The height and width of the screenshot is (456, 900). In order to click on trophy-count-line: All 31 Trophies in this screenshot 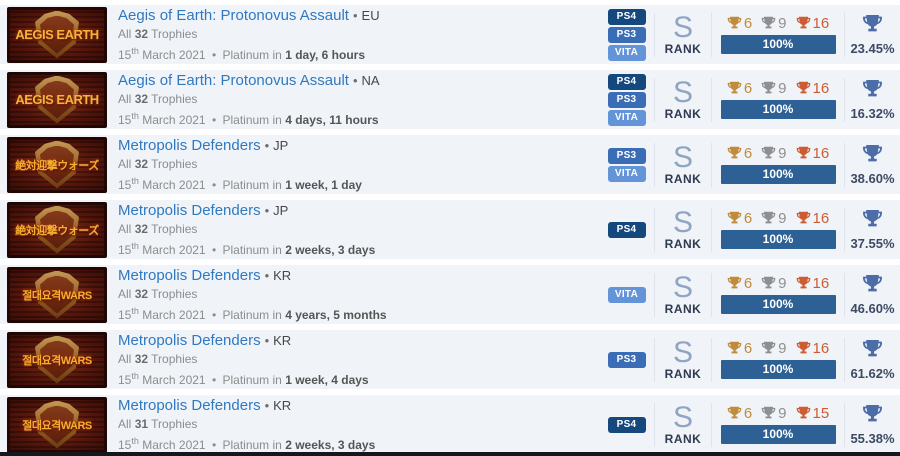, I will do `click(358, 424)`.